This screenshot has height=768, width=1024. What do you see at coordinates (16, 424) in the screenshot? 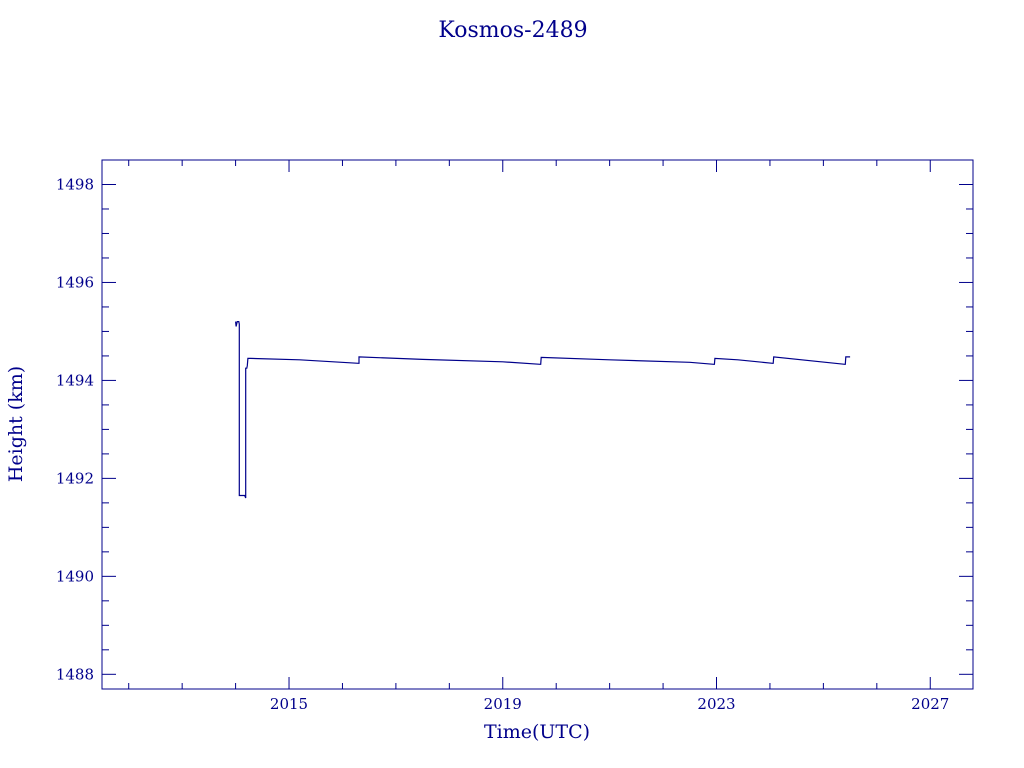
I see `y-axis-label: Height (km)` at bounding box center [16, 424].